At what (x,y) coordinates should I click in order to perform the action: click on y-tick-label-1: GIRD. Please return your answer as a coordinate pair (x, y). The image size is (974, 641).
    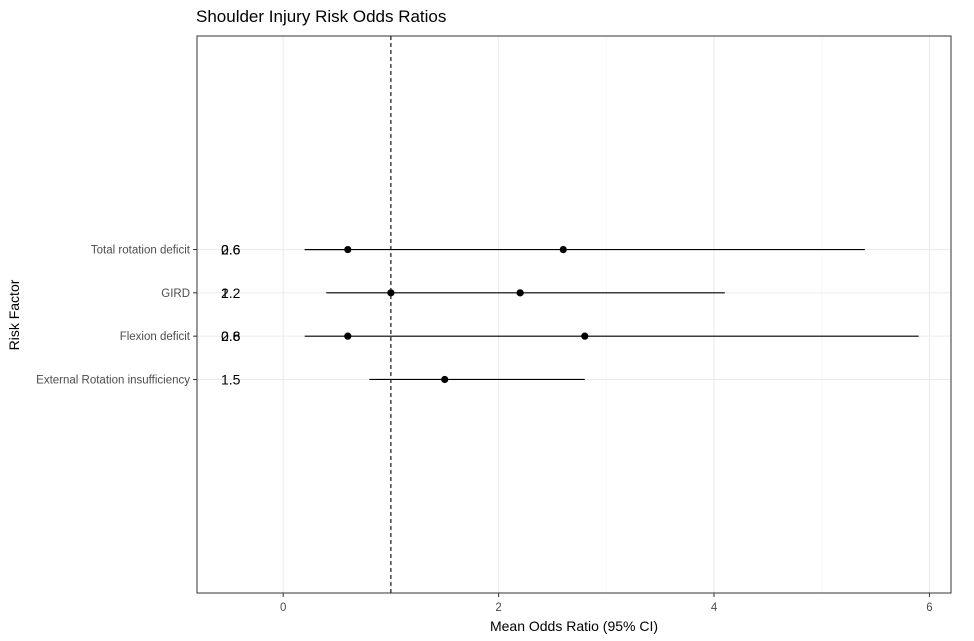
    Looking at the image, I should click on (175, 294).